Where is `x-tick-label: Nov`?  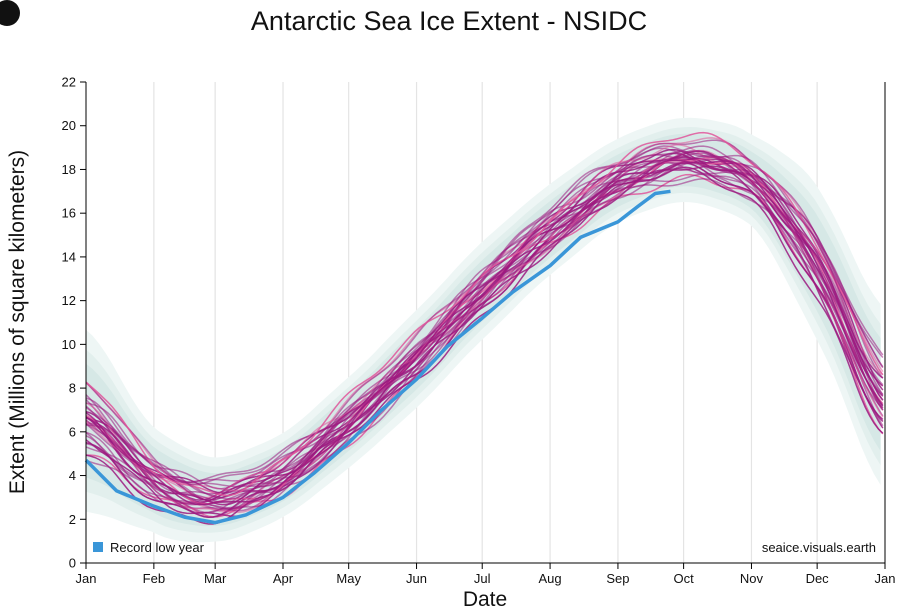
x-tick-label: Nov is located at coordinates (752, 578).